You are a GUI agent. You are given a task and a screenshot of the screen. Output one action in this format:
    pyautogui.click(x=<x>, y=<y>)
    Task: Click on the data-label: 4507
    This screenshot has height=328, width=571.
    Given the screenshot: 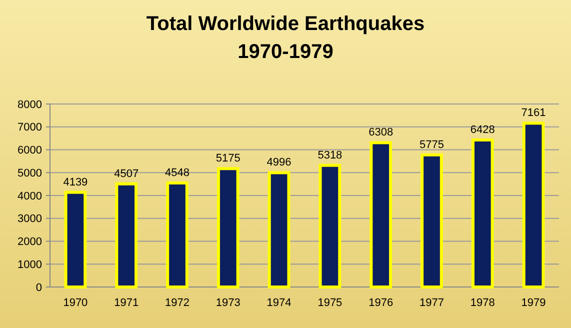 What is the action you would take?
    pyautogui.click(x=126, y=174)
    